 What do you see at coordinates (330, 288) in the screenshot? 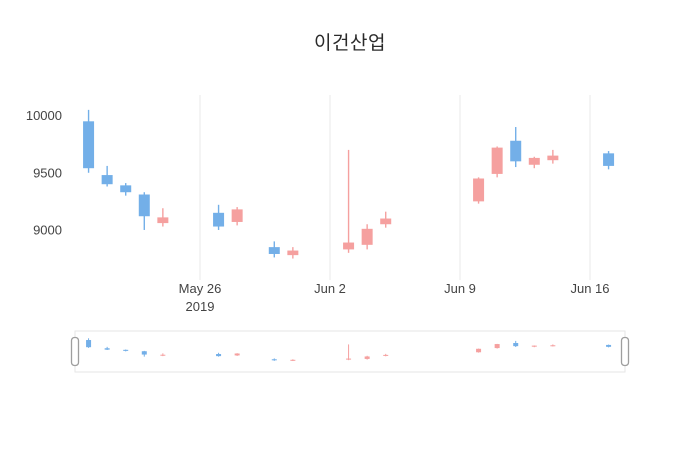
I see `x-tick-label: Jun 2` at bounding box center [330, 288].